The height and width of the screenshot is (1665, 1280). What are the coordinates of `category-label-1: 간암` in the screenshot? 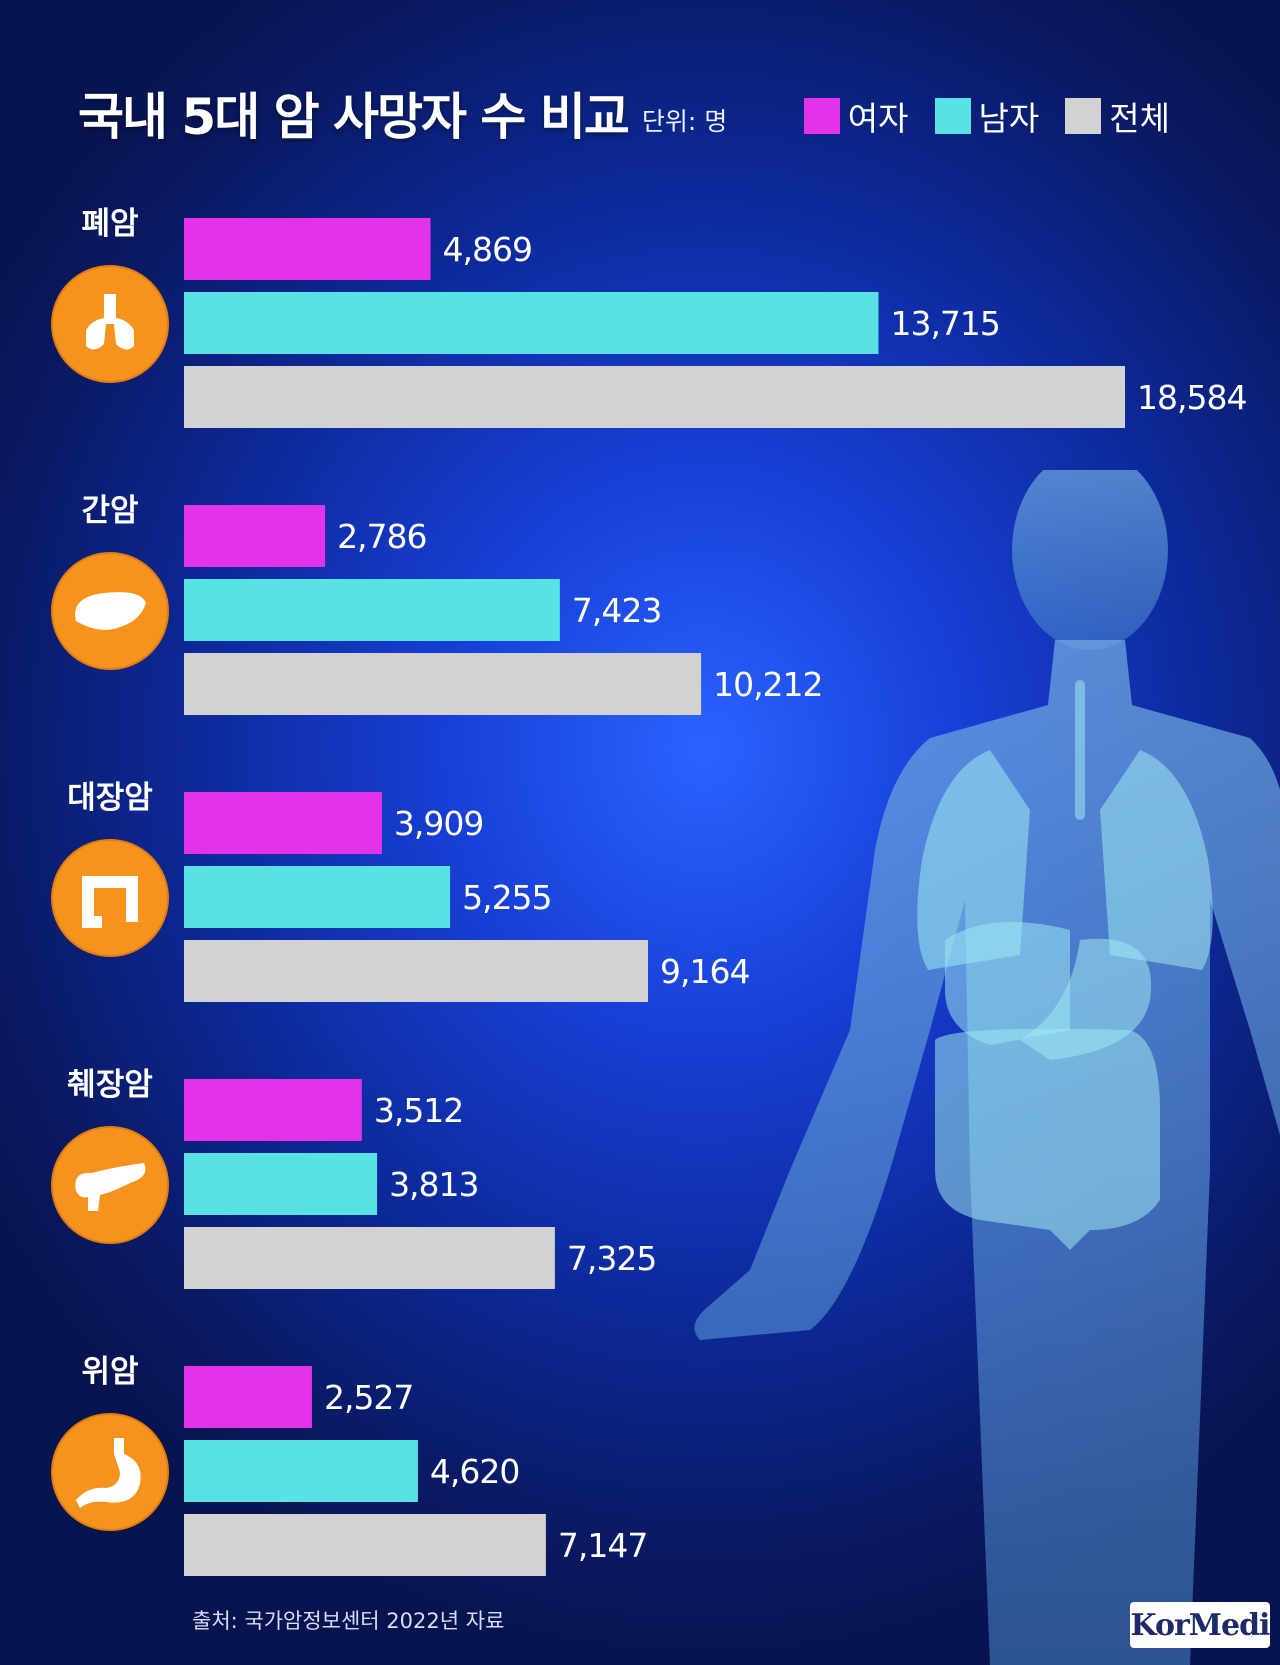 It's located at (109, 511).